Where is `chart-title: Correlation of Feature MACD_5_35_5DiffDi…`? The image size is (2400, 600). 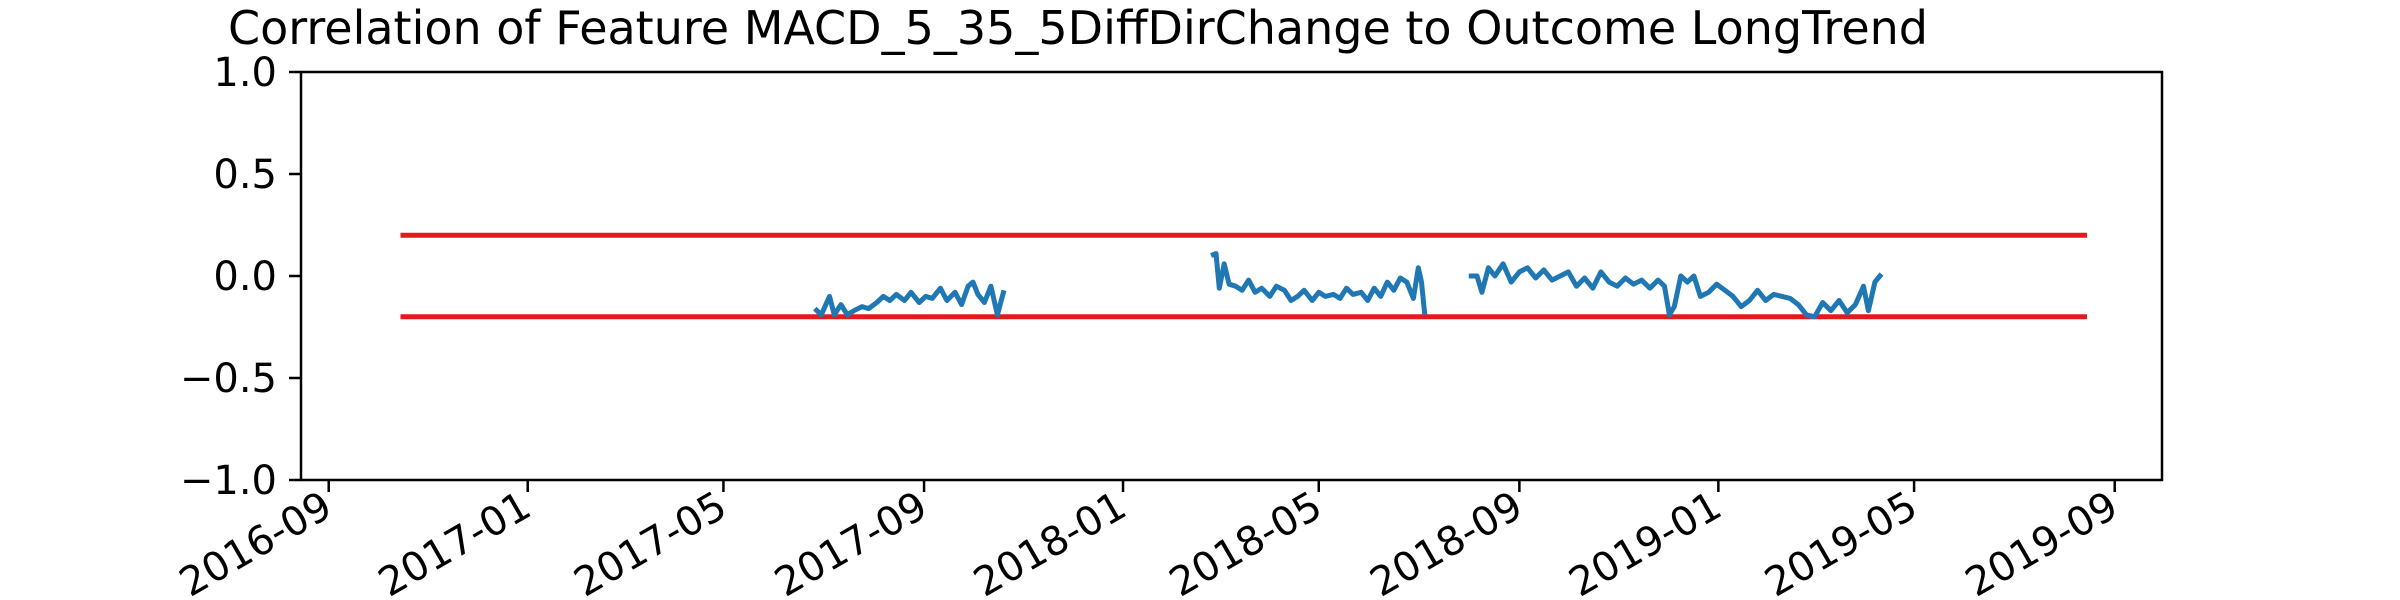 chart-title: Correlation of Feature MACD_5_35_5DiffDi… is located at coordinates (1078, 28).